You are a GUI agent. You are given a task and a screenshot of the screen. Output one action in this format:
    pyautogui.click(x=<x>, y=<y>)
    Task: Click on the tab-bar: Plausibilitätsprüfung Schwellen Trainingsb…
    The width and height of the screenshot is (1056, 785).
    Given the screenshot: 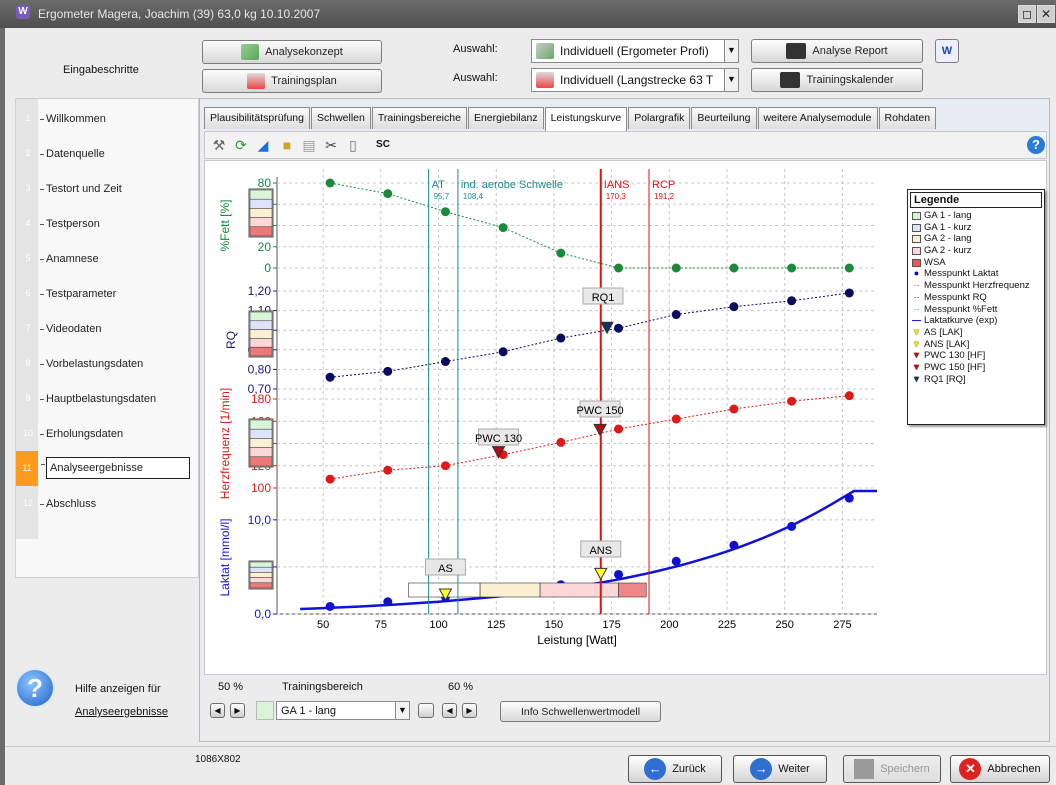 What is the action you would take?
    pyautogui.click(x=570, y=119)
    